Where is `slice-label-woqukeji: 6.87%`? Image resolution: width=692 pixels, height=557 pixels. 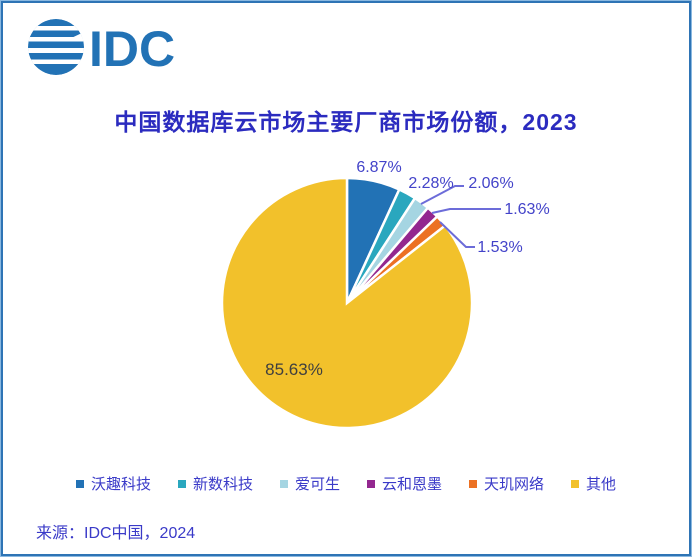 slice-label-woqukeji: 6.87% is located at coordinates (378, 167).